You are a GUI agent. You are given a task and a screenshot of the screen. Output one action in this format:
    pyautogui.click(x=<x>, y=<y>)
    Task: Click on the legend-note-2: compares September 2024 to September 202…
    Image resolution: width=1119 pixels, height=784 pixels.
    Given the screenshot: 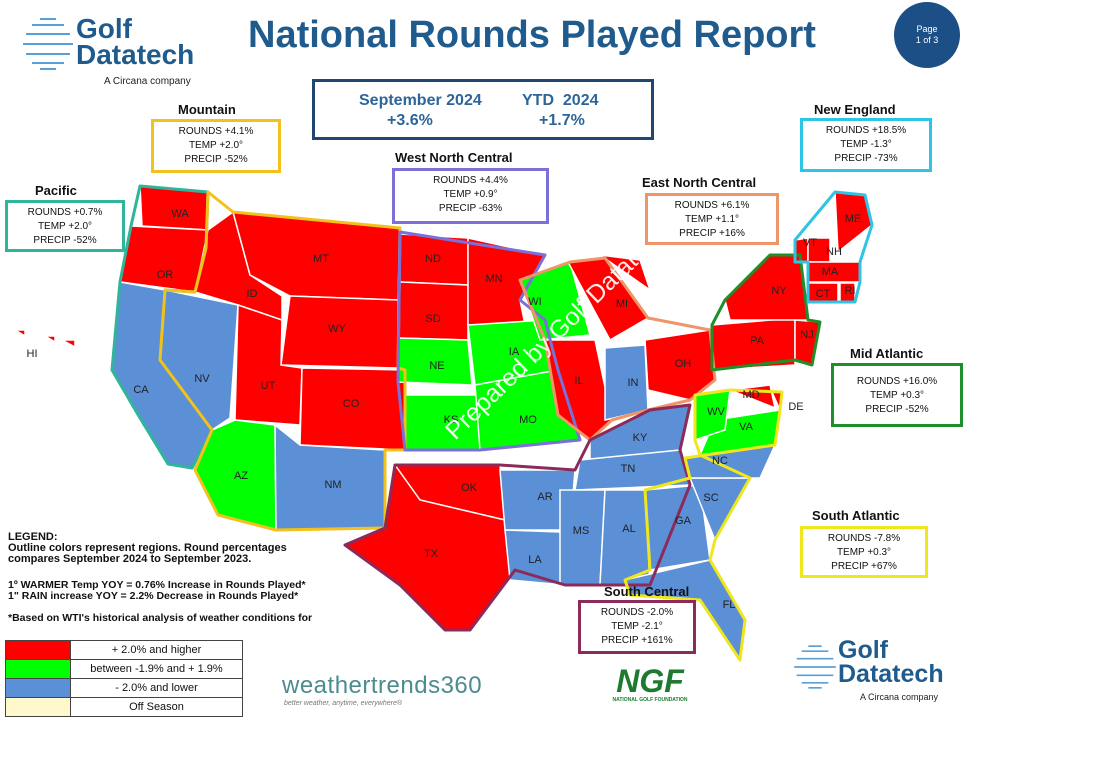 What is the action you would take?
    pyautogui.click(x=130, y=559)
    